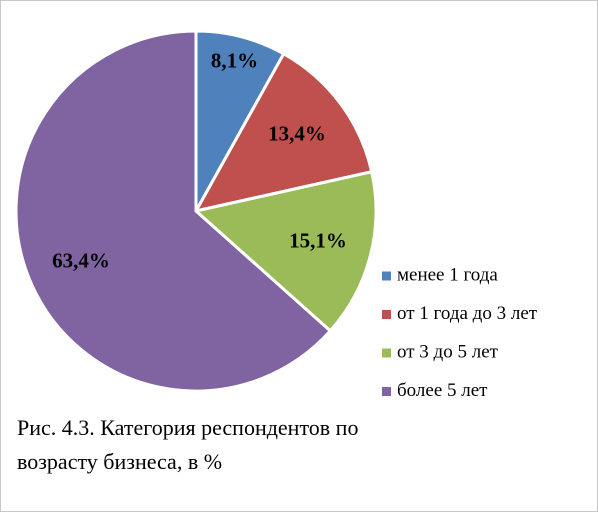 This screenshot has width=598, height=512. What do you see at coordinates (448, 351) in the screenshot?
I see `legend-label: от 3 до 5 лет` at bounding box center [448, 351].